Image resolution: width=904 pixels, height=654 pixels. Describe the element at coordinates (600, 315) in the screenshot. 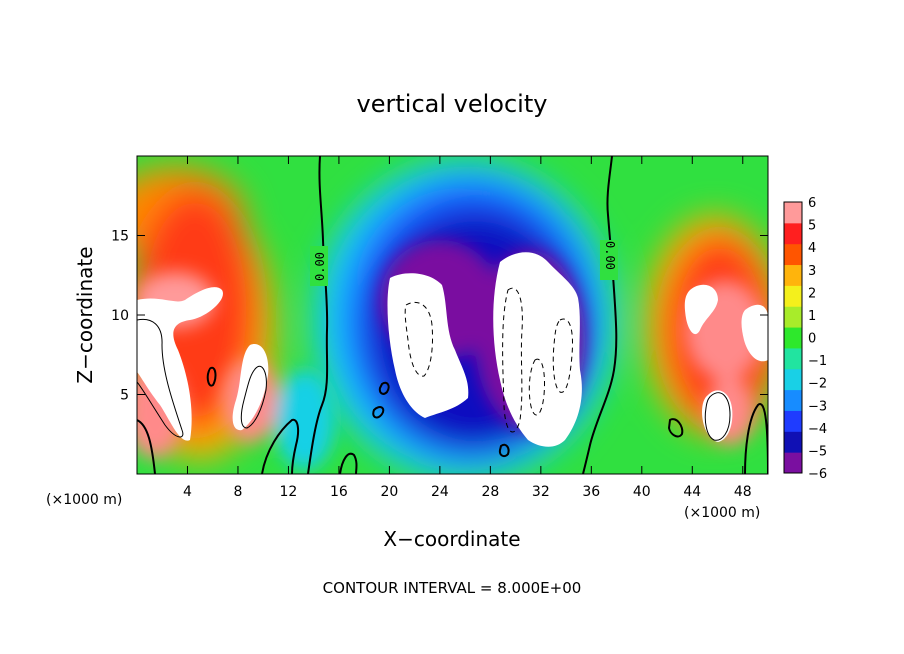

I see `contour-zero-right` at that location.